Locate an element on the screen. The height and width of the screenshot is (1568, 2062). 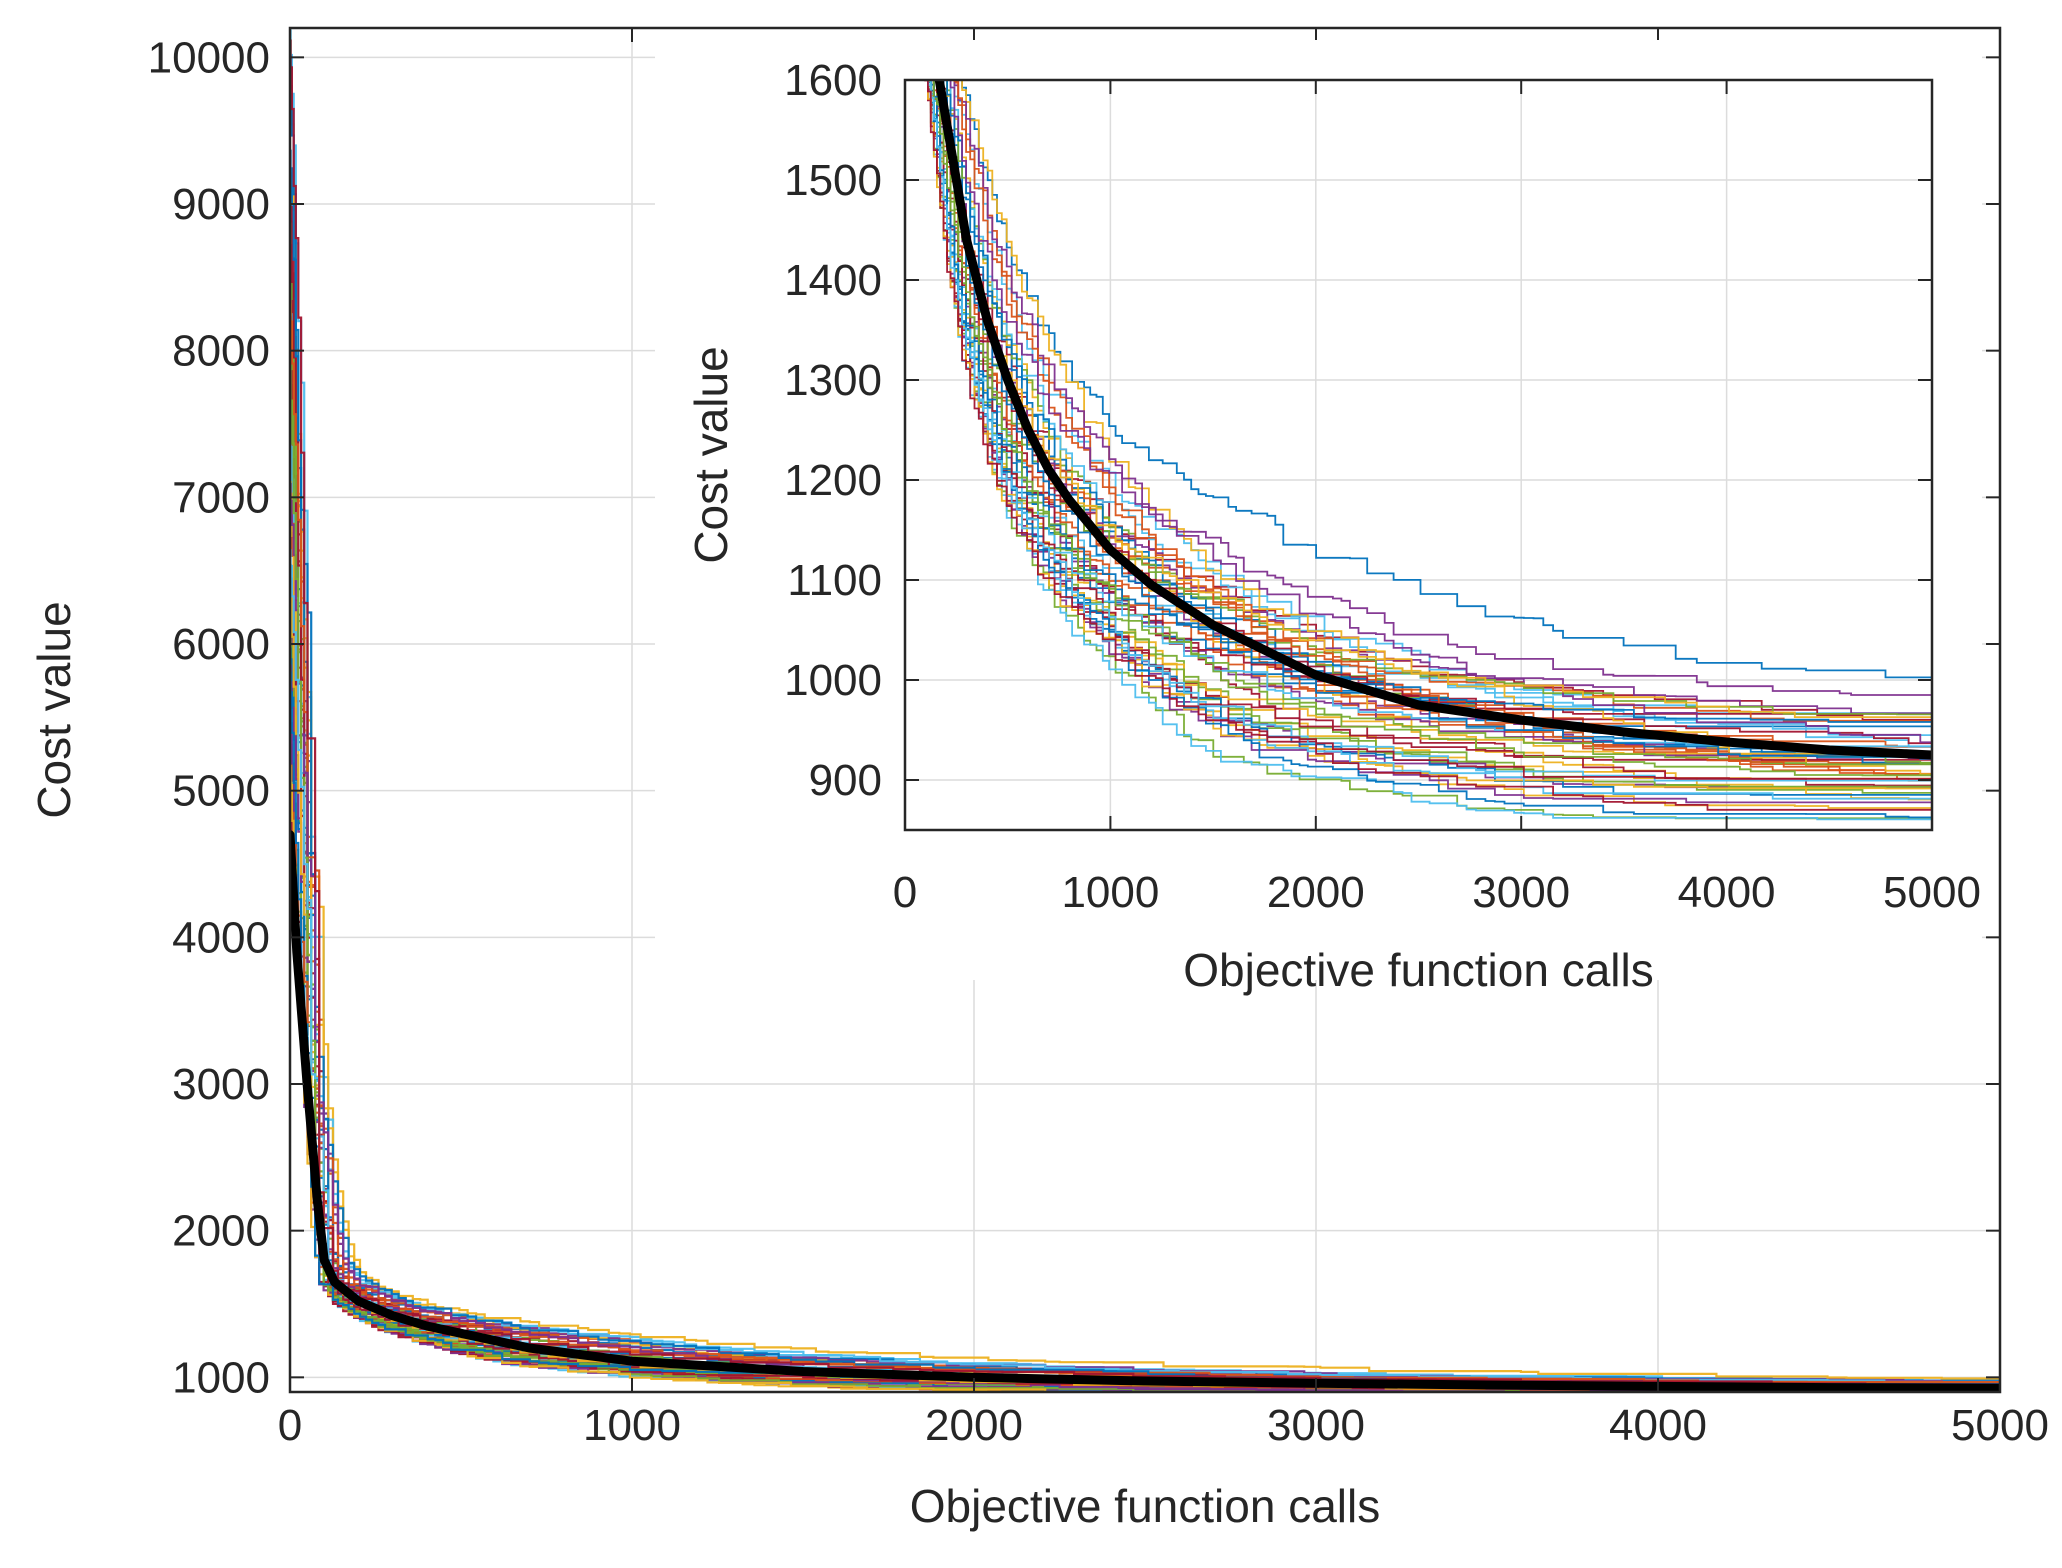
main-y-tick-label-5: 6000 is located at coordinates (221, 644).